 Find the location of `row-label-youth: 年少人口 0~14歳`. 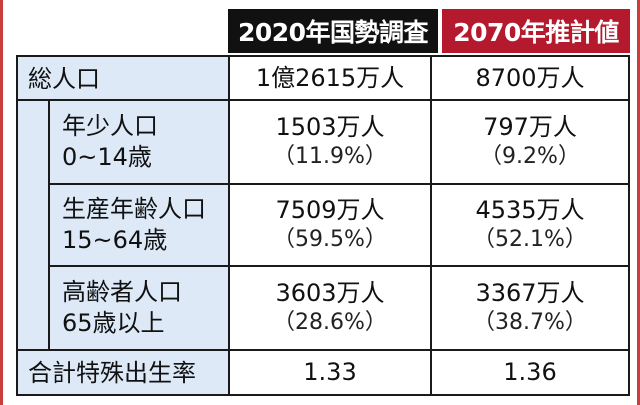

row-label-youth: 年少人口 0~14歳 is located at coordinates (139, 142).